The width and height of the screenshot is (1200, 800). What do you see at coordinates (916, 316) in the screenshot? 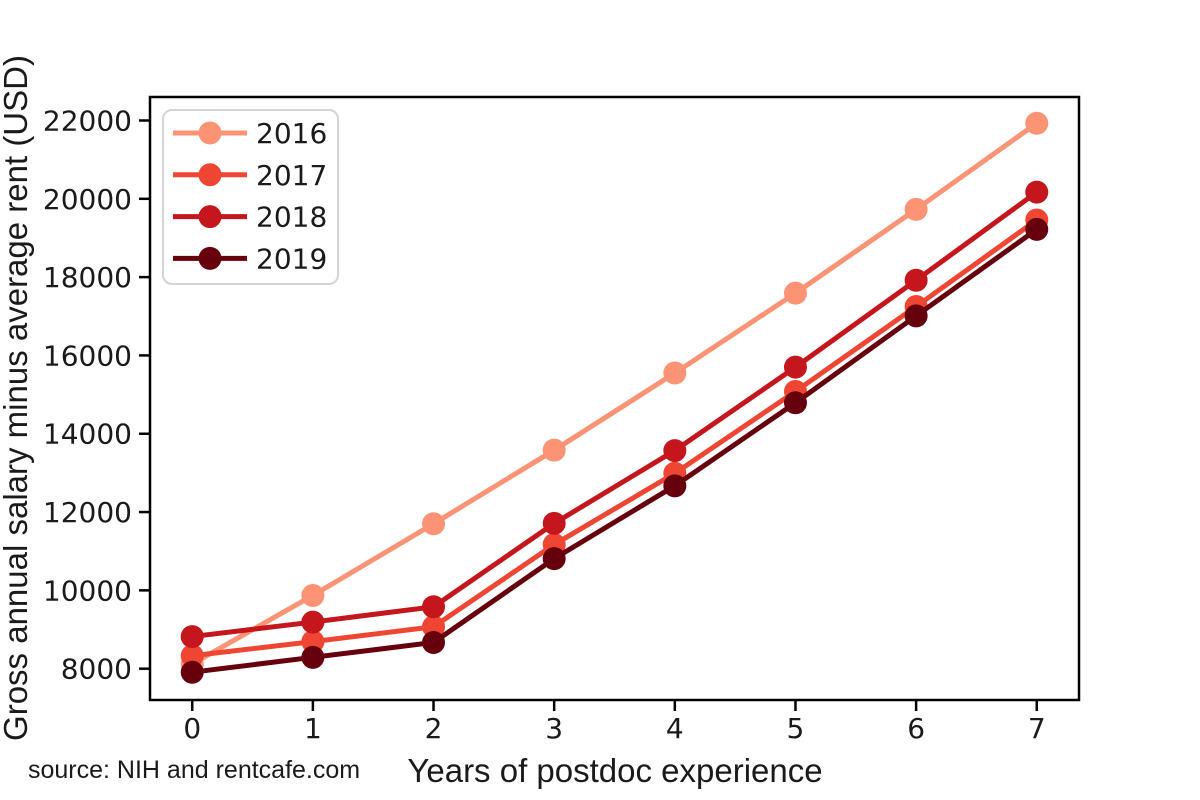
I see `data-point-2019-yr6` at bounding box center [916, 316].